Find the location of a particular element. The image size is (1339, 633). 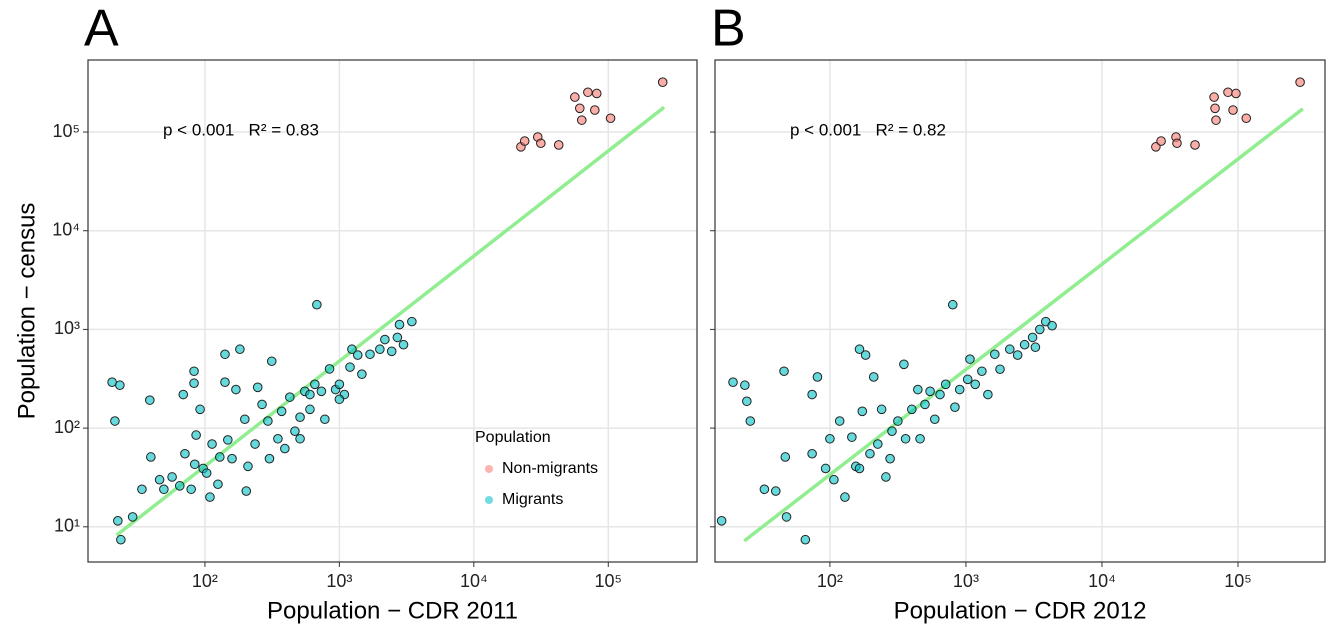

x-tick-label: 10⁵ is located at coordinates (1237, 581).